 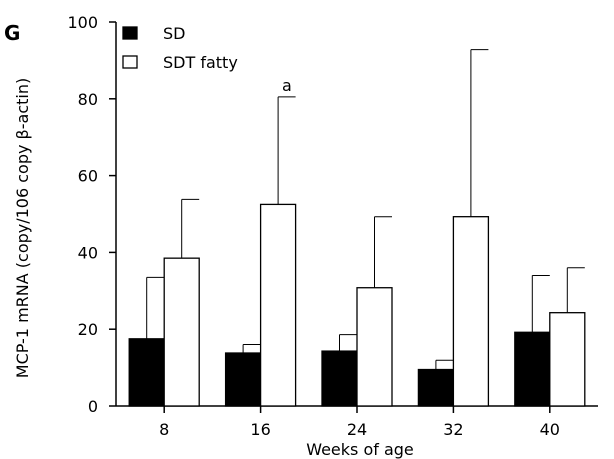 I want to click on y-tick-label: 100, so click(x=82, y=22).